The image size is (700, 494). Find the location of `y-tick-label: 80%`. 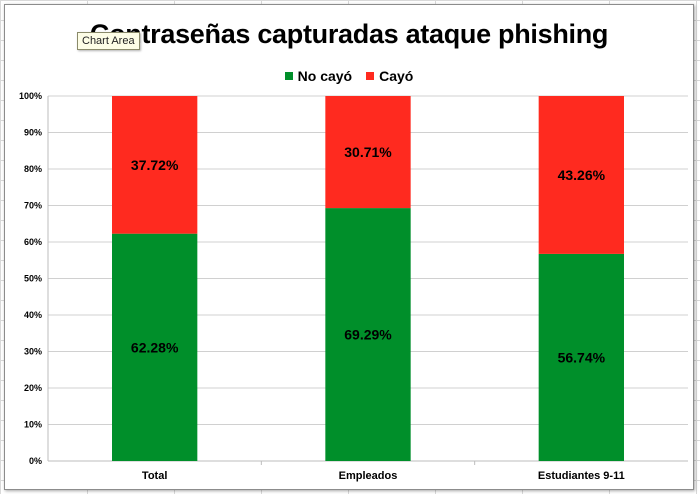

y-tick-label: 80% is located at coordinates (33, 169).